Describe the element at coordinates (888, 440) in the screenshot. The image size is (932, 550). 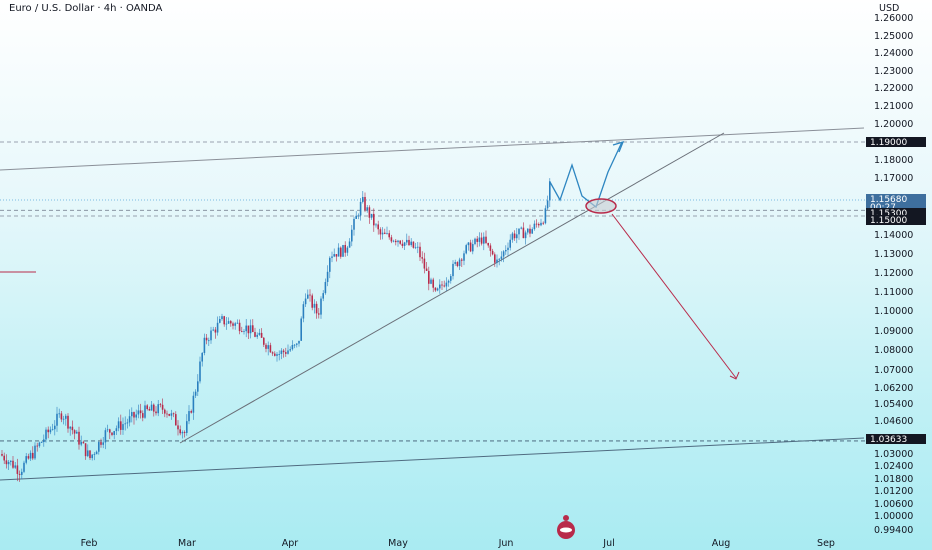
I see `price-tag-label: 1.03633` at that location.